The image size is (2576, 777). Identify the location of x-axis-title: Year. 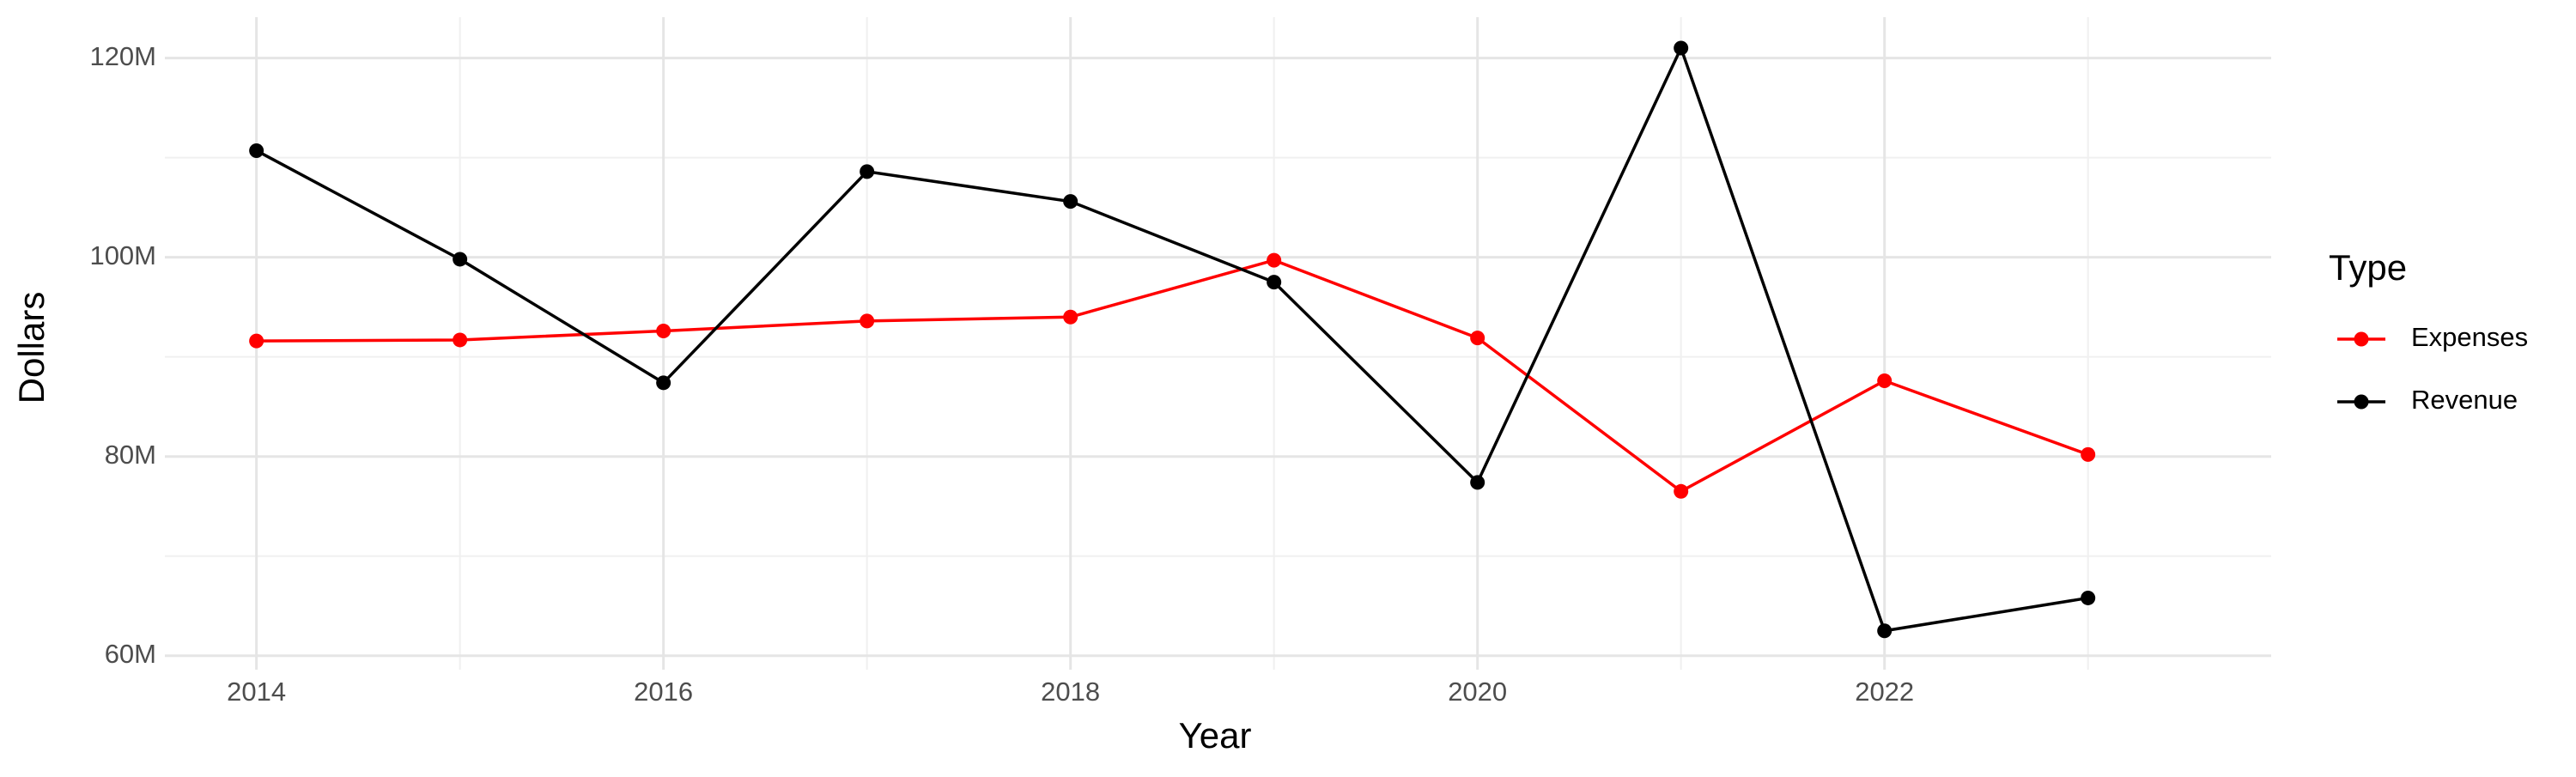
(1215, 735).